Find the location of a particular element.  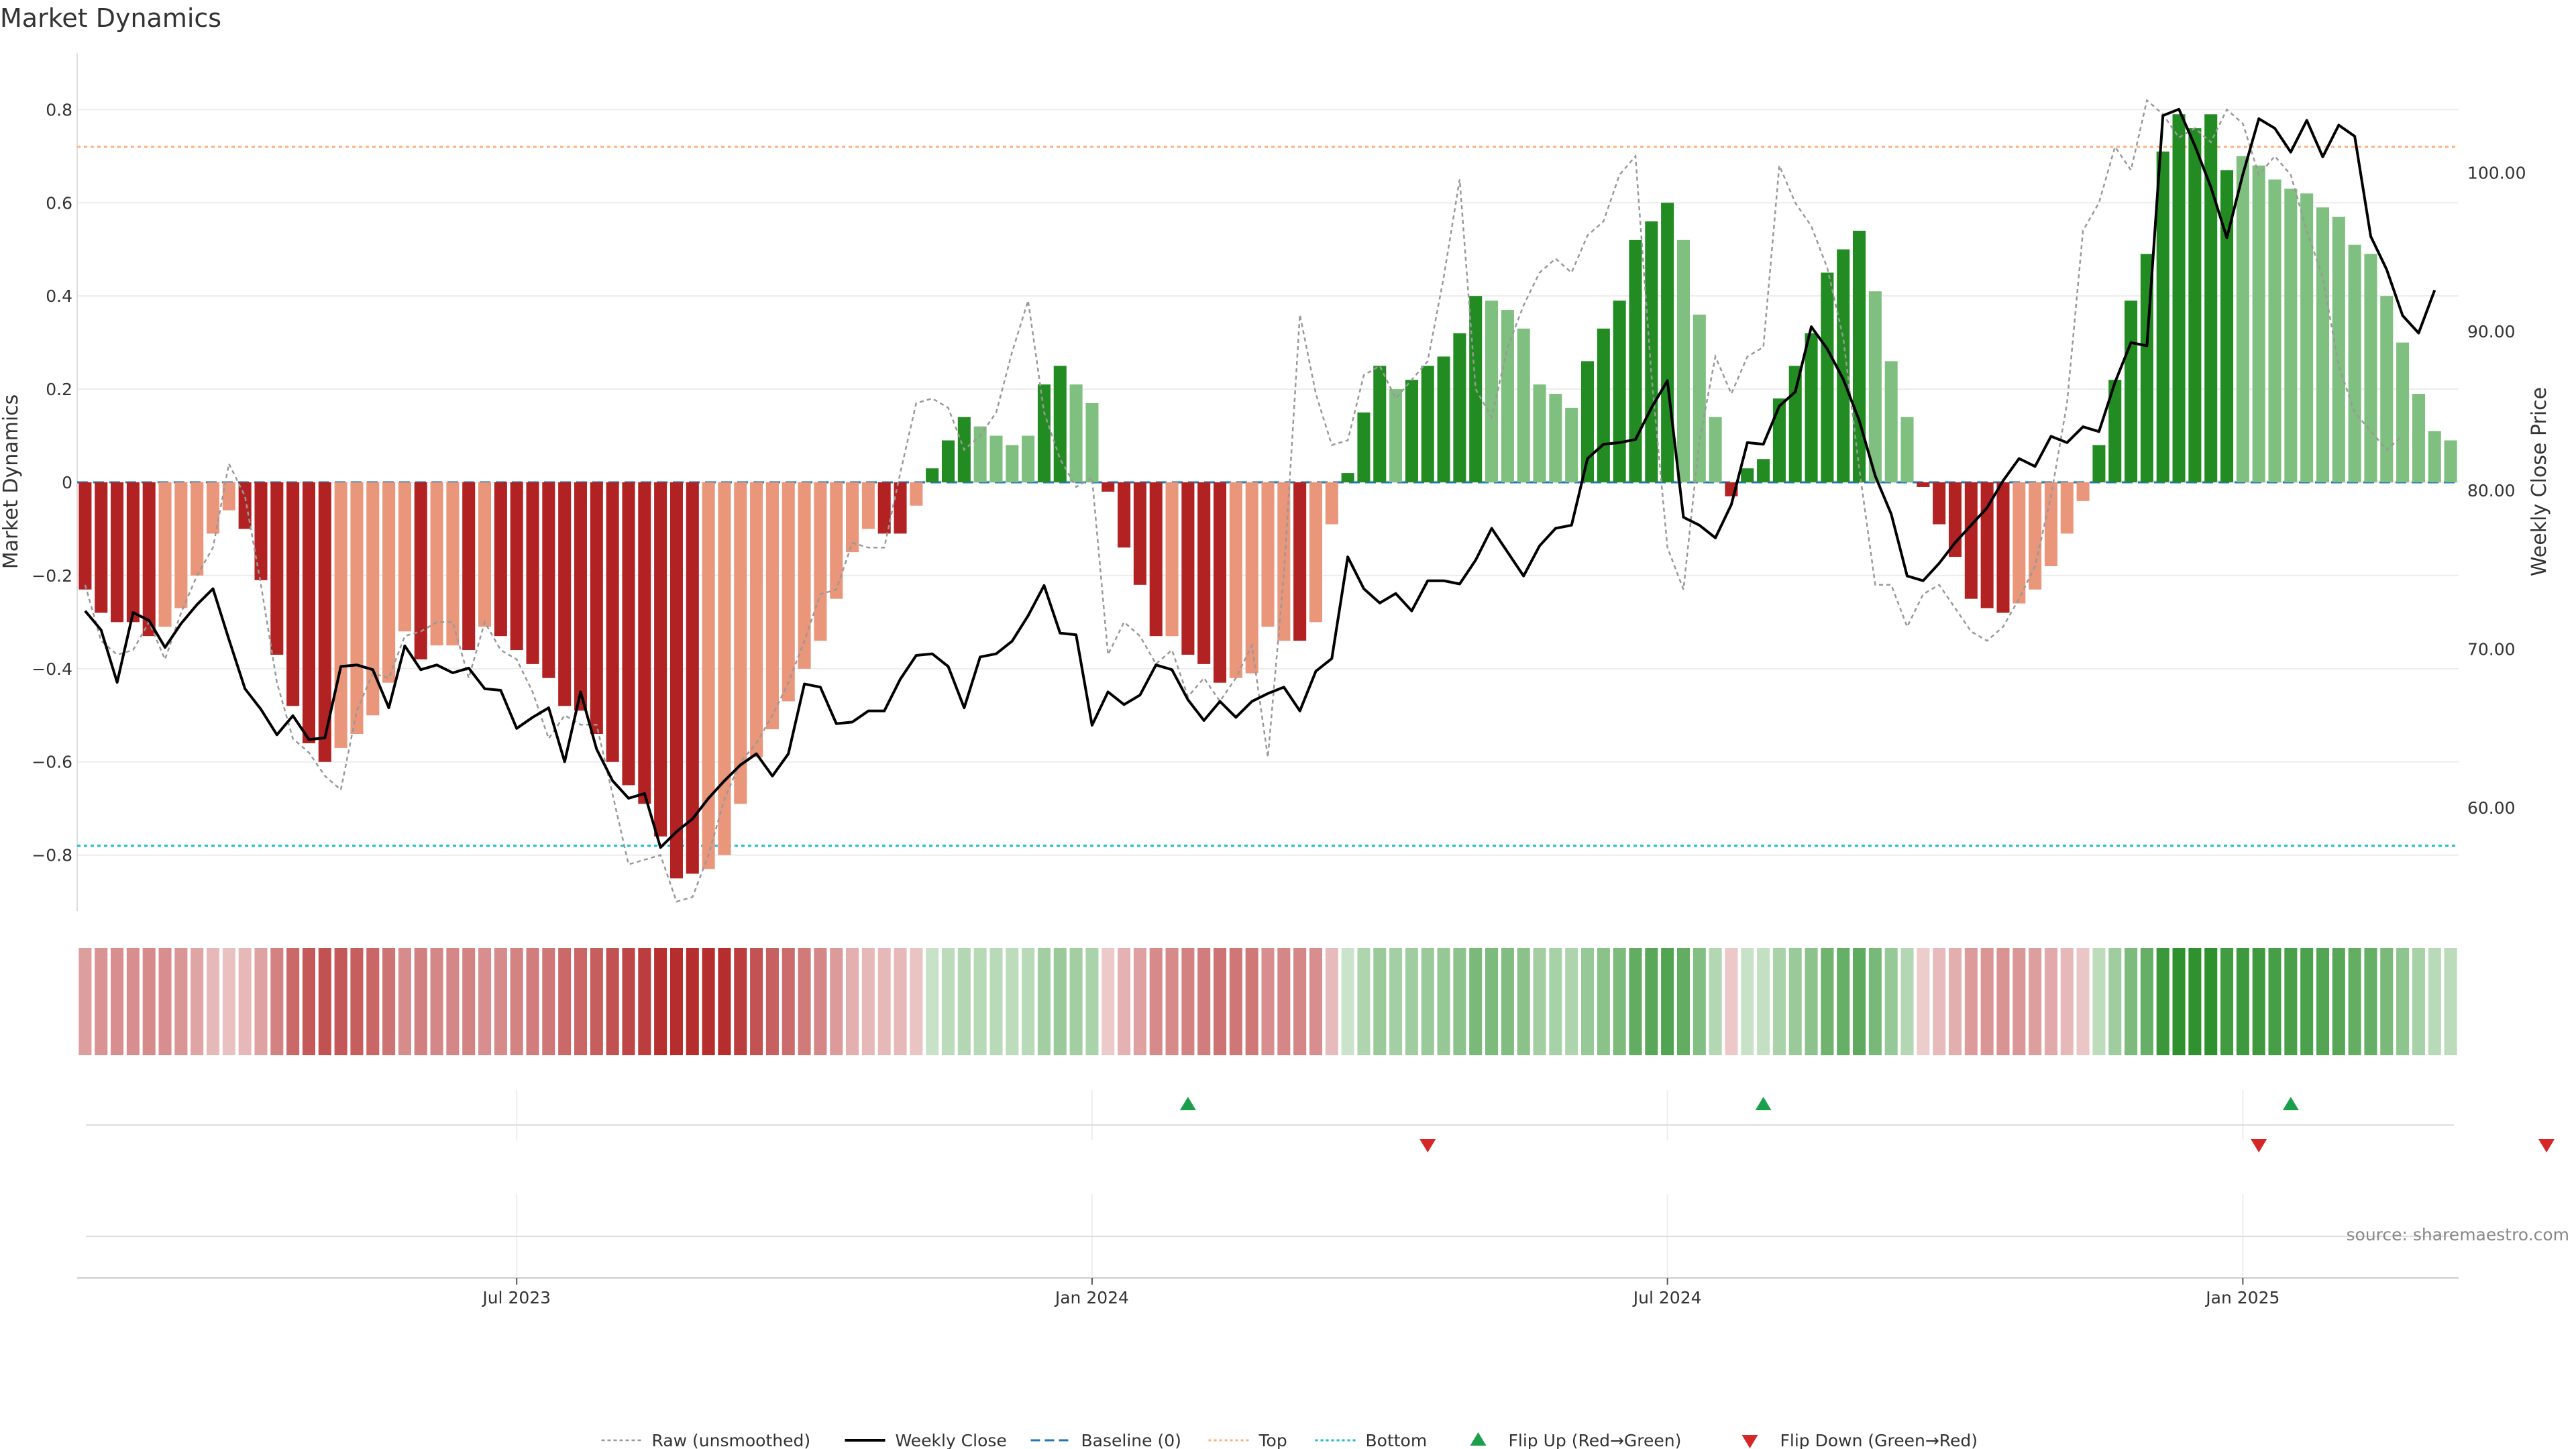

legend-label: Raw (unsmoothed) is located at coordinates (731, 1440).